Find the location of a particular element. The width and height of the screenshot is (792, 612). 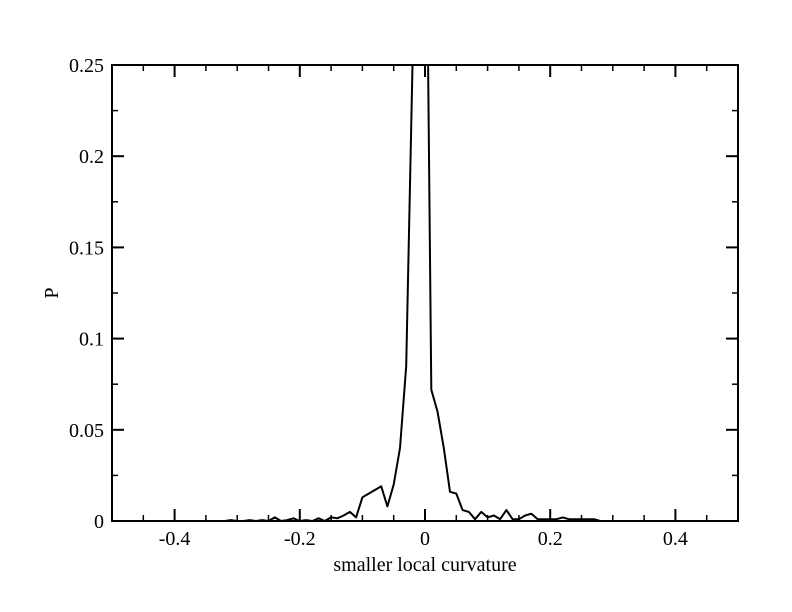

y-tick-labels: 0 0.05 0.1 0.15 0.2 0.25 is located at coordinates (86, 294).